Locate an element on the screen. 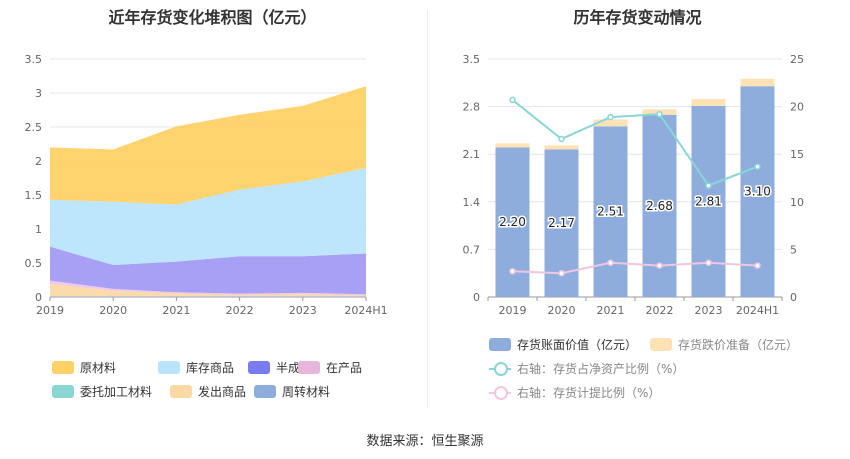 The width and height of the screenshot is (850, 459). legend-item-finished-goods: 库存商品 is located at coordinates (196, 367).